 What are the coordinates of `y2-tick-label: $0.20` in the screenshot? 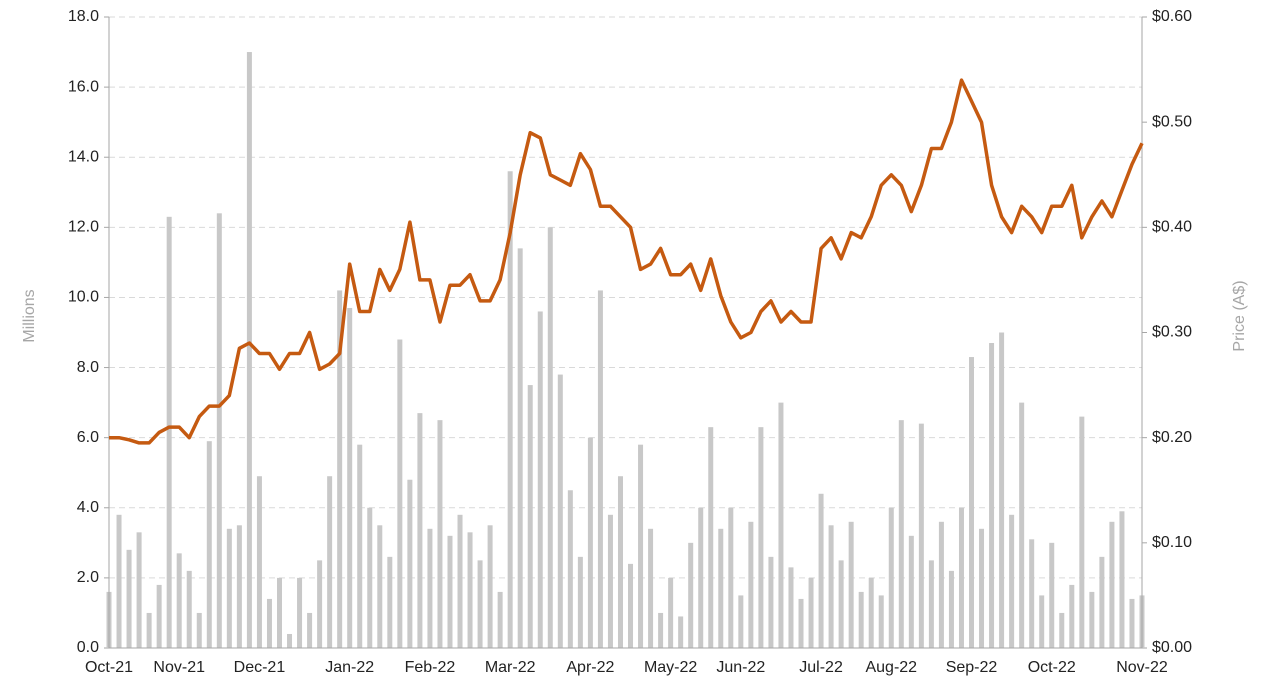 It's located at (1172, 437).